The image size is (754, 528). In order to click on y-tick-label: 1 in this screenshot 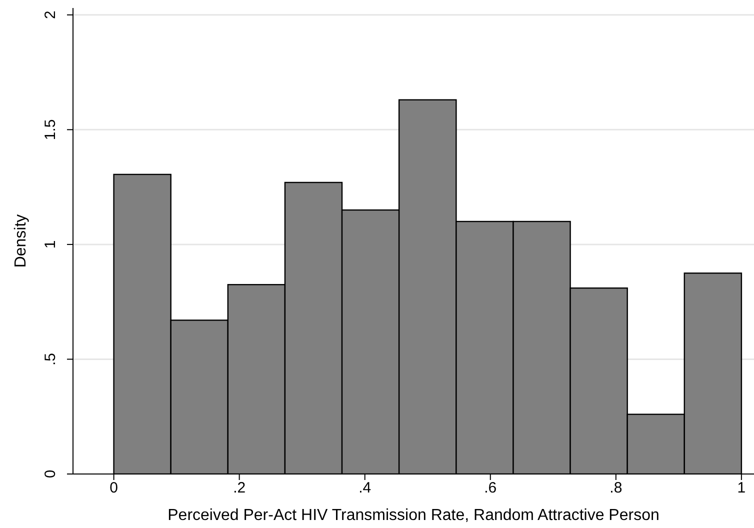, I will do `click(50, 244)`.